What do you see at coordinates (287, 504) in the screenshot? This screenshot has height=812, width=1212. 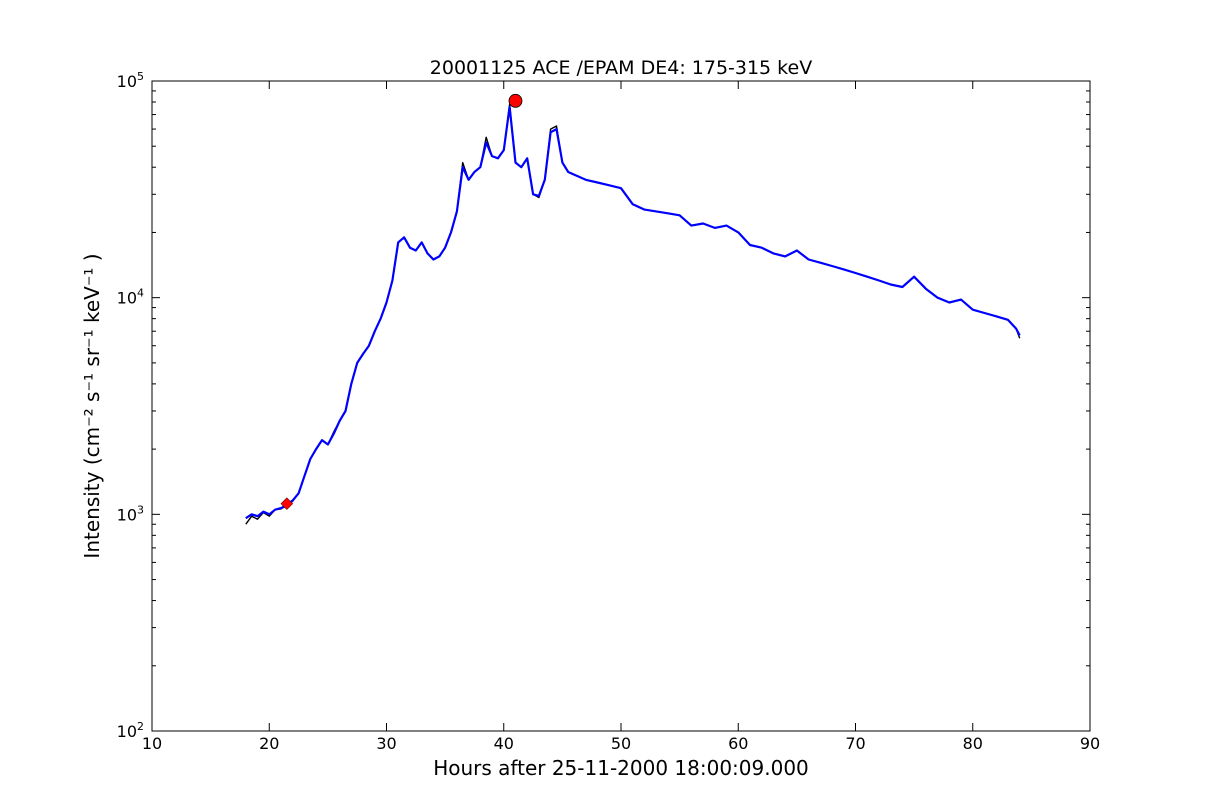 I see `onset-marker` at bounding box center [287, 504].